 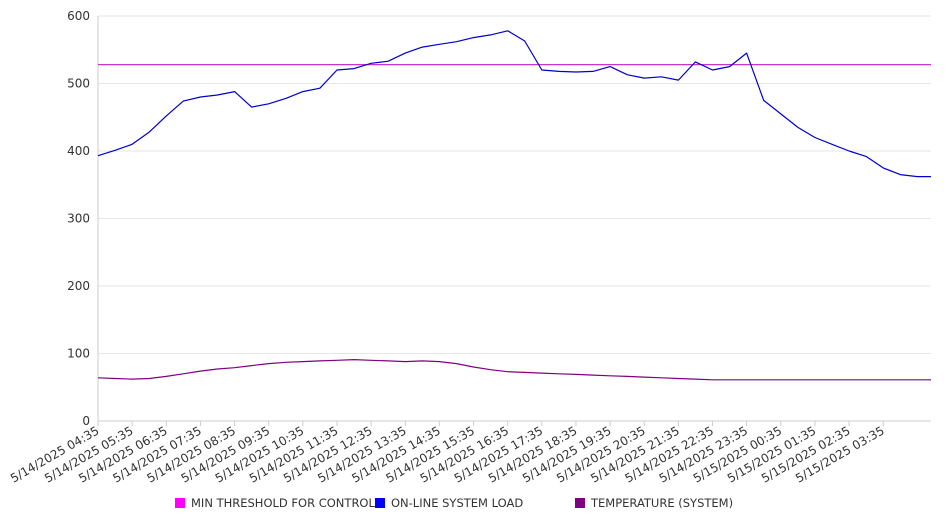 I want to click on y-tick-label: 200, so click(x=78, y=286).